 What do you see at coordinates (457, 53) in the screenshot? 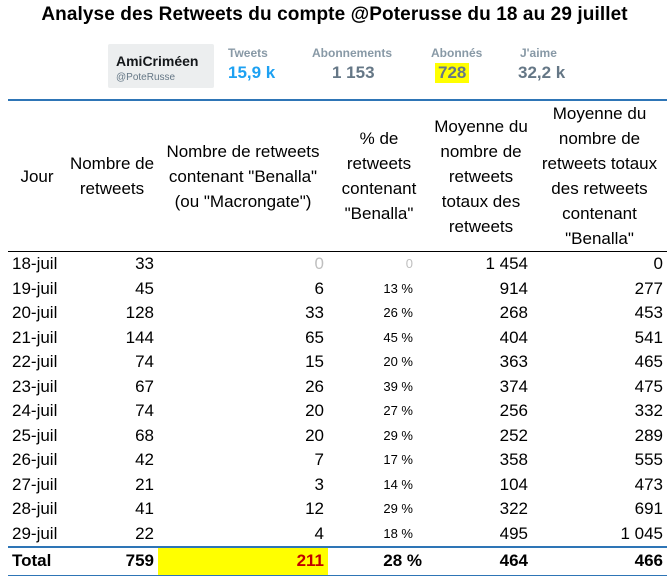
I see `stat-abonnes-label: Abonnés` at bounding box center [457, 53].